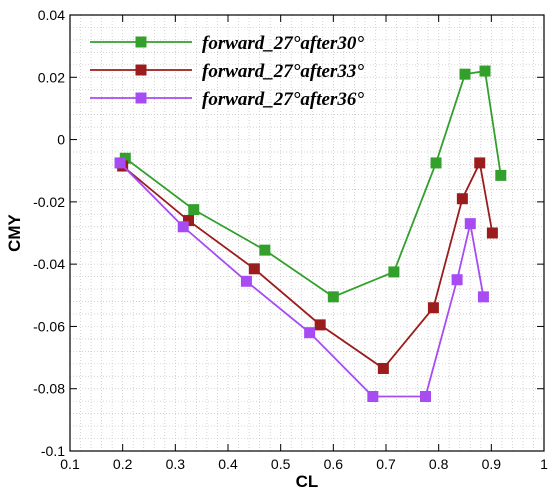  I want to click on x-tick-label: 0.2, so click(123, 464).